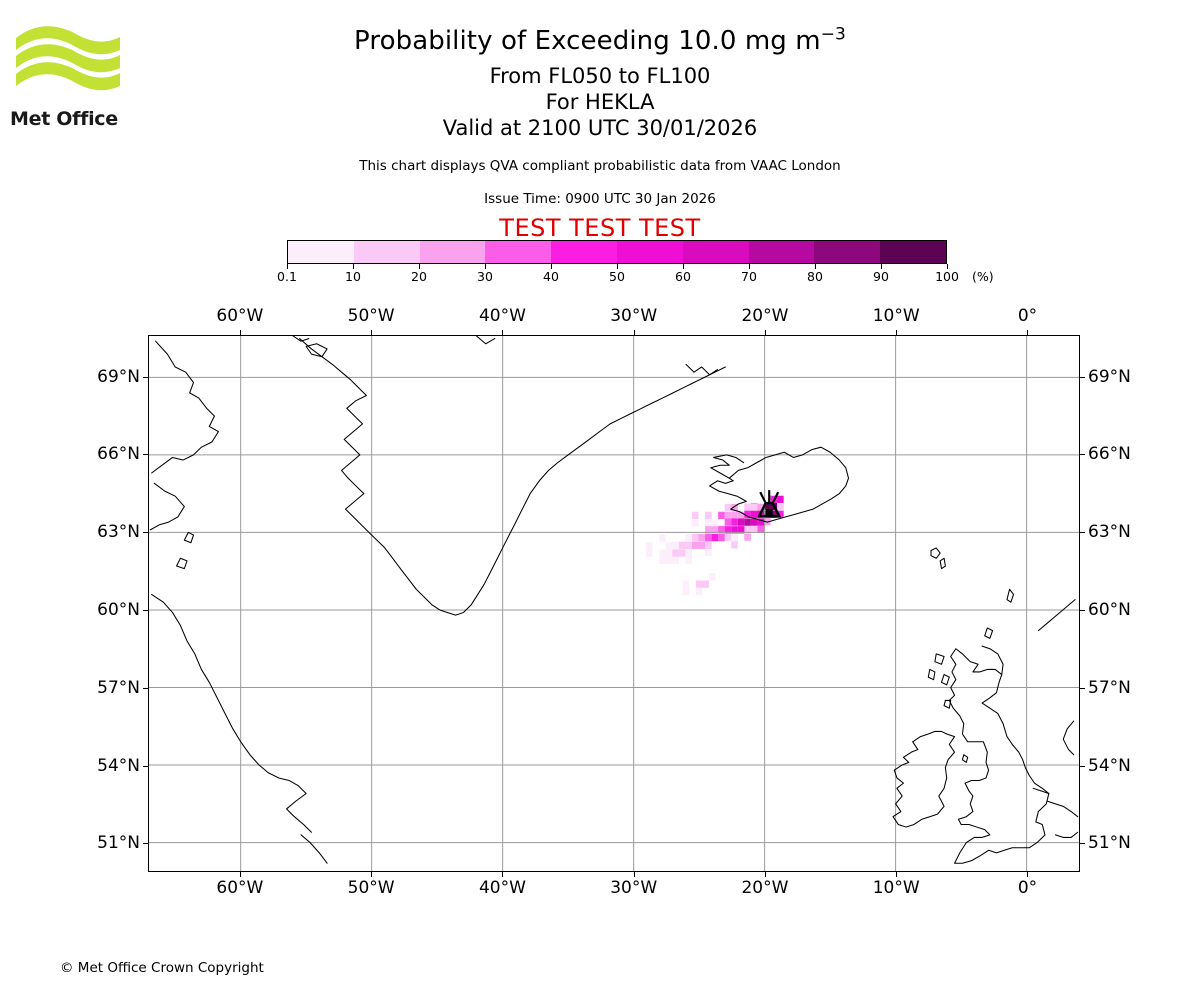 The image size is (1200, 1000). What do you see at coordinates (353, 276) in the screenshot?
I see `colorbar-tick-label-10: 10` at bounding box center [353, 276].